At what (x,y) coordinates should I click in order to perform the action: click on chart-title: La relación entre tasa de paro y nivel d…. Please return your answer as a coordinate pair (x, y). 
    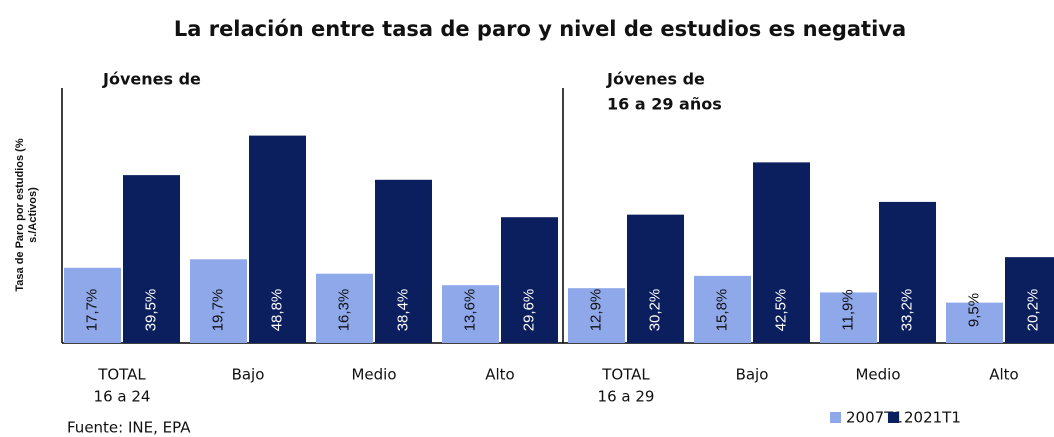
    Looking at the image, I should click on (540, 29).